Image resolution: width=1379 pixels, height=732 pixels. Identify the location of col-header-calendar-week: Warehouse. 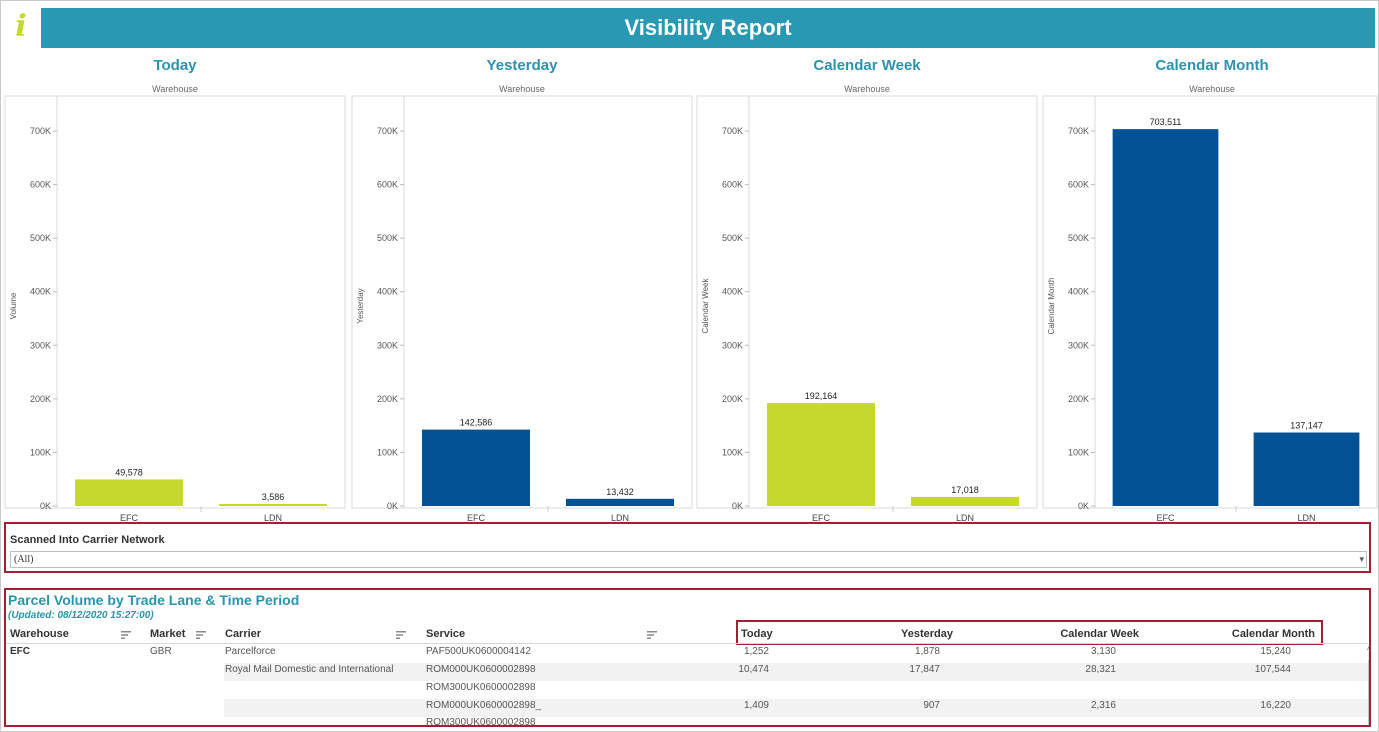
(867, 89).